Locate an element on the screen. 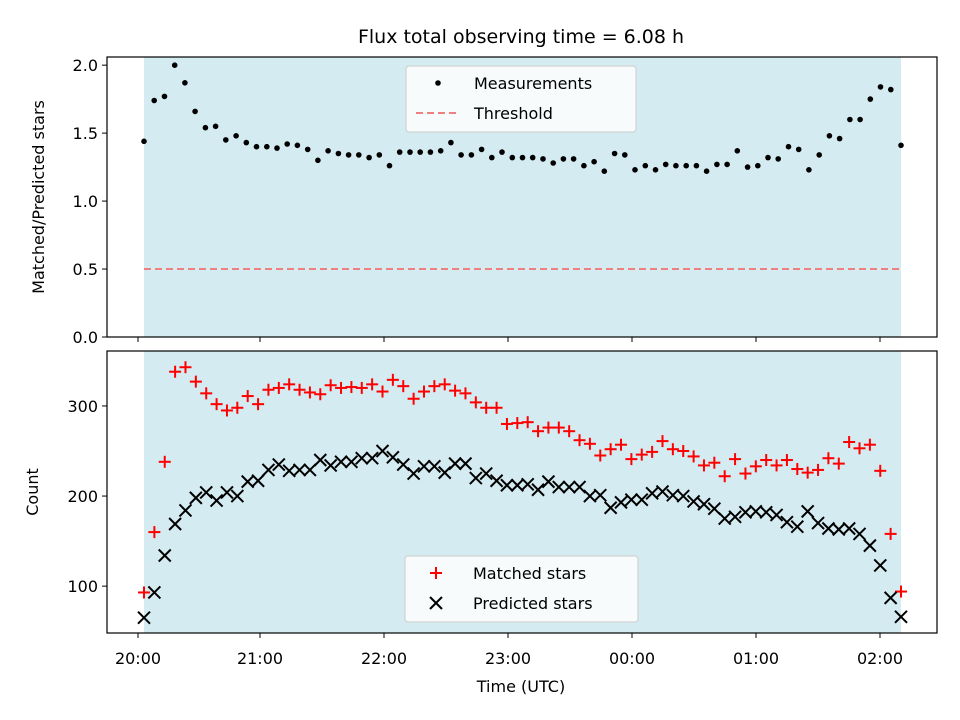 The width and height of the screenshot is (960, 720). legend-threshold-label: Threshold is located at coordinates (513, 113).